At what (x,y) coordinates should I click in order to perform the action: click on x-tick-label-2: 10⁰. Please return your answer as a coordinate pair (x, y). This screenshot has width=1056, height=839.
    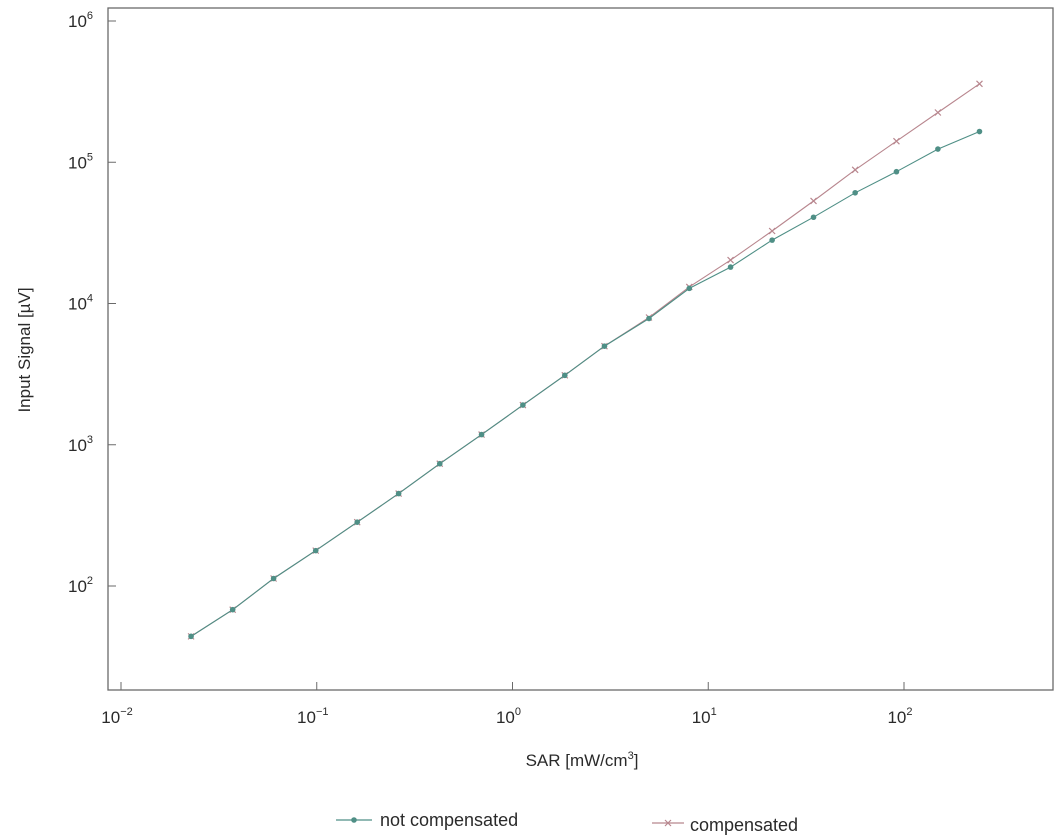
    Looking at the image, I should click on (508, 716).